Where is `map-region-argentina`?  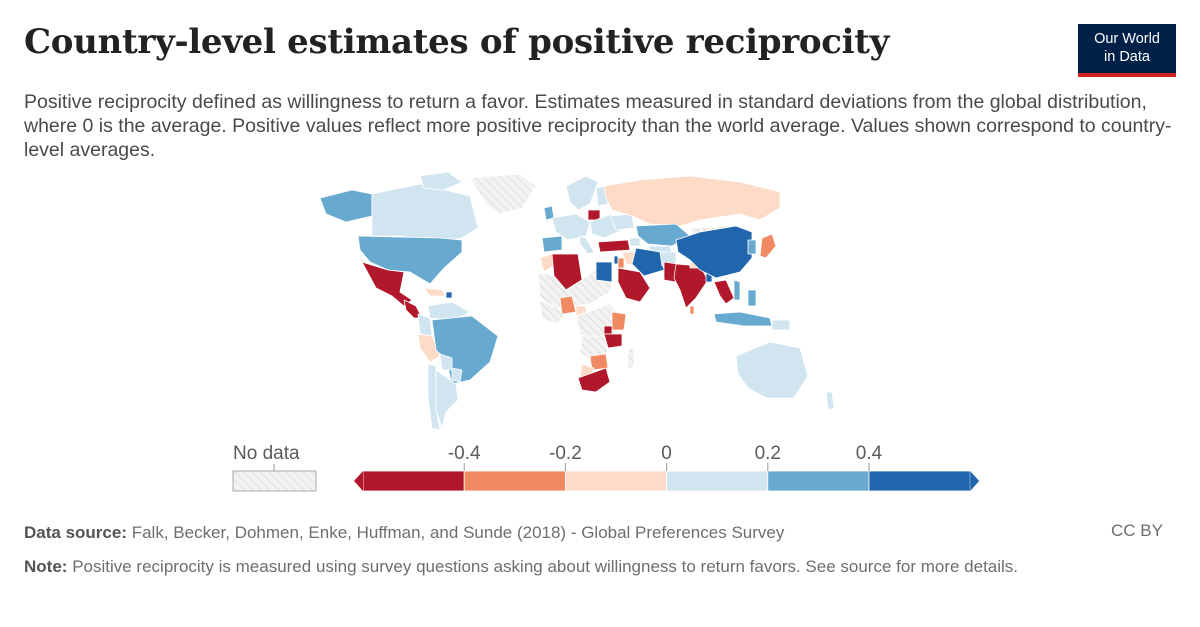
map-region-argentina is located at coordinates (447, 399).